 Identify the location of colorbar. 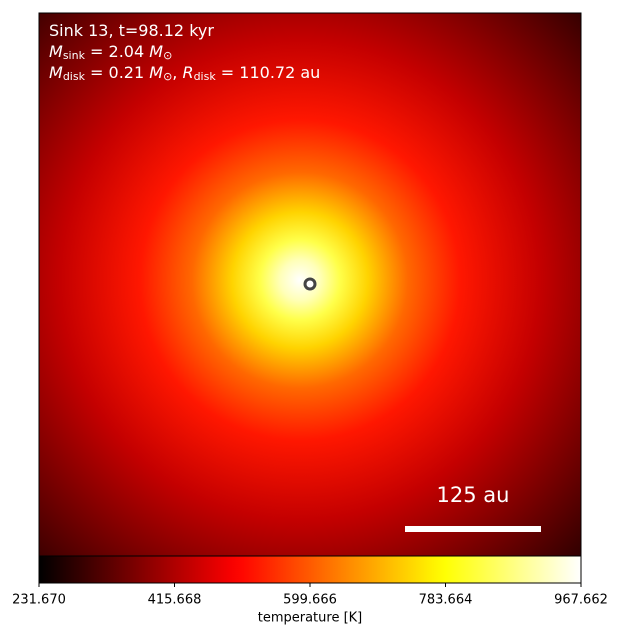
(310, 569).